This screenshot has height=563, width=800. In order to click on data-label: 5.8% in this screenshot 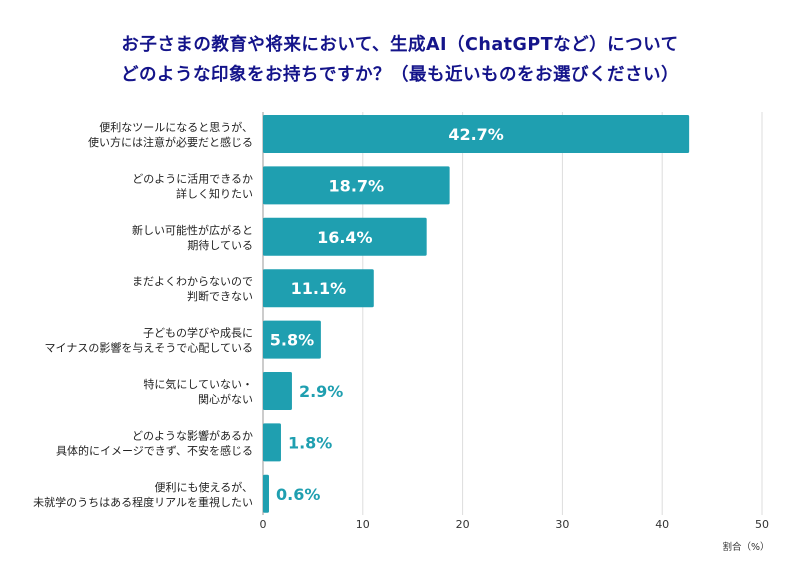, I will do `click(292, 340)`.